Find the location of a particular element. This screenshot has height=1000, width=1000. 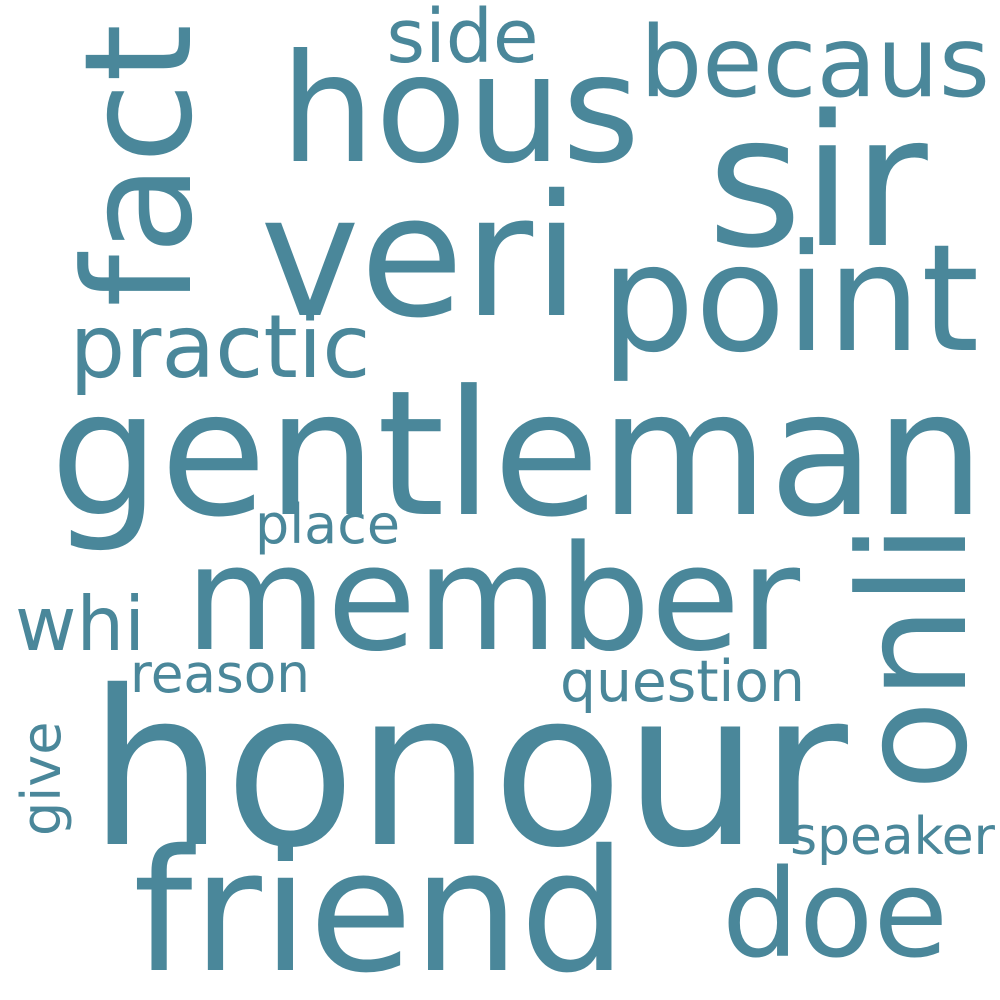

word-sir: sir is located at coordinates (817, 182).